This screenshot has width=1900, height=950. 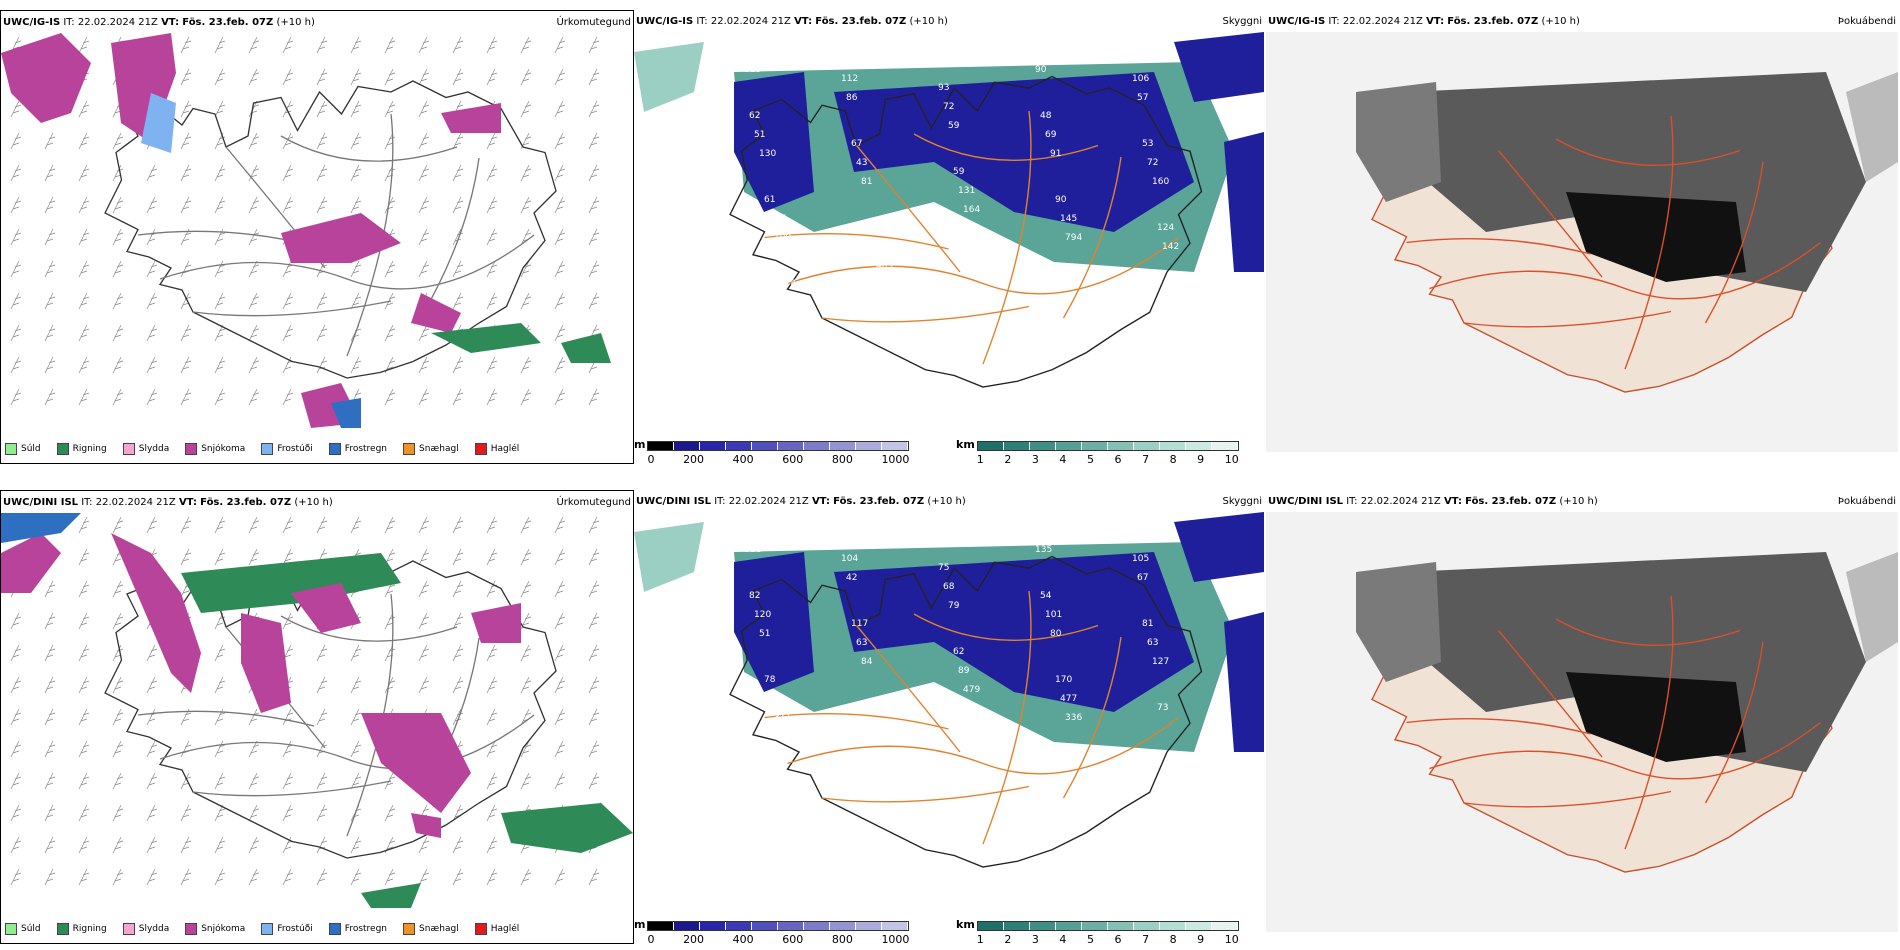 I want to click on visibility-value: 67, so click(x=856, y=144).